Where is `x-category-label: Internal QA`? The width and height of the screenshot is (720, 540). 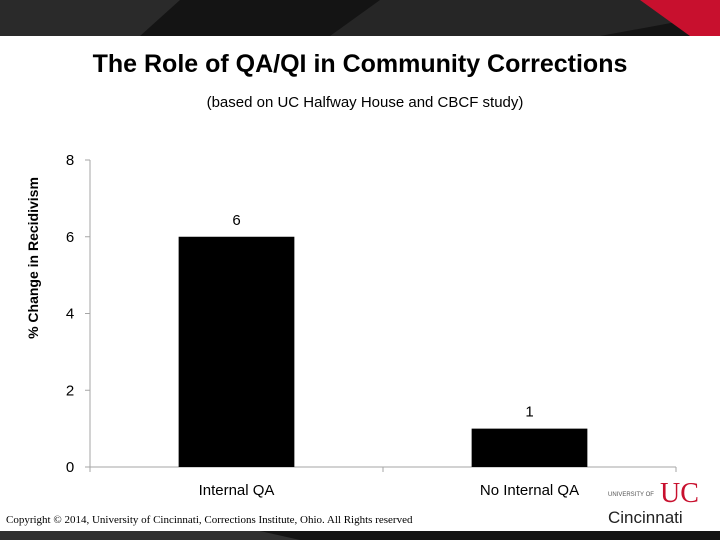
x-category-label: Internal QA is located at coordinates (237, 490).